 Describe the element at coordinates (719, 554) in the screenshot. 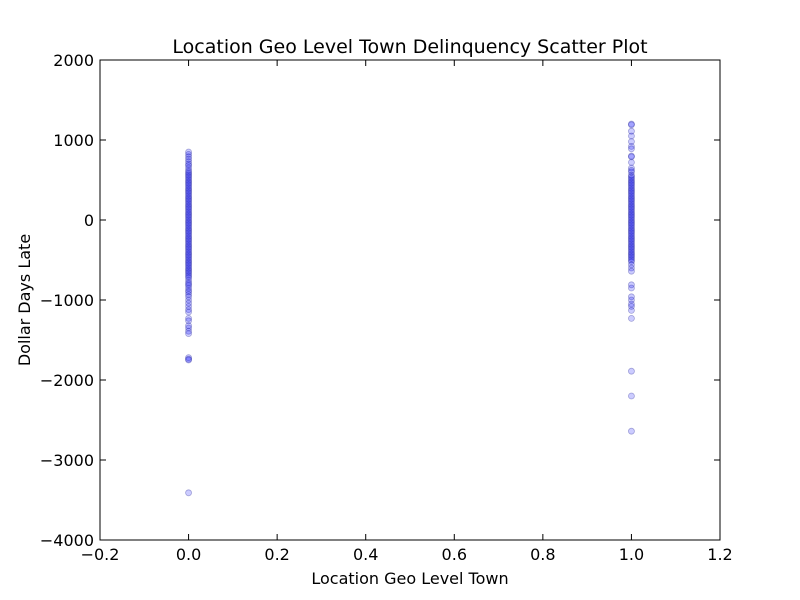

I see `x-tick-label: 1.2` at that location.